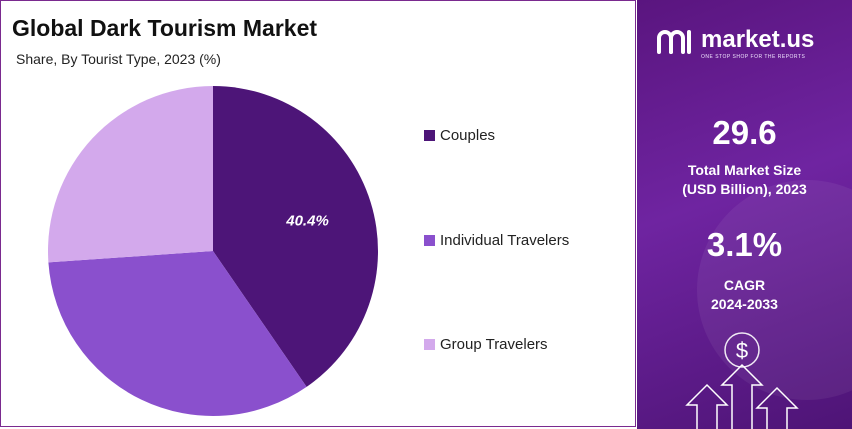 This screenshot has width=852, height=429. I want to click on legend-item: Couples, so click(459, 135).